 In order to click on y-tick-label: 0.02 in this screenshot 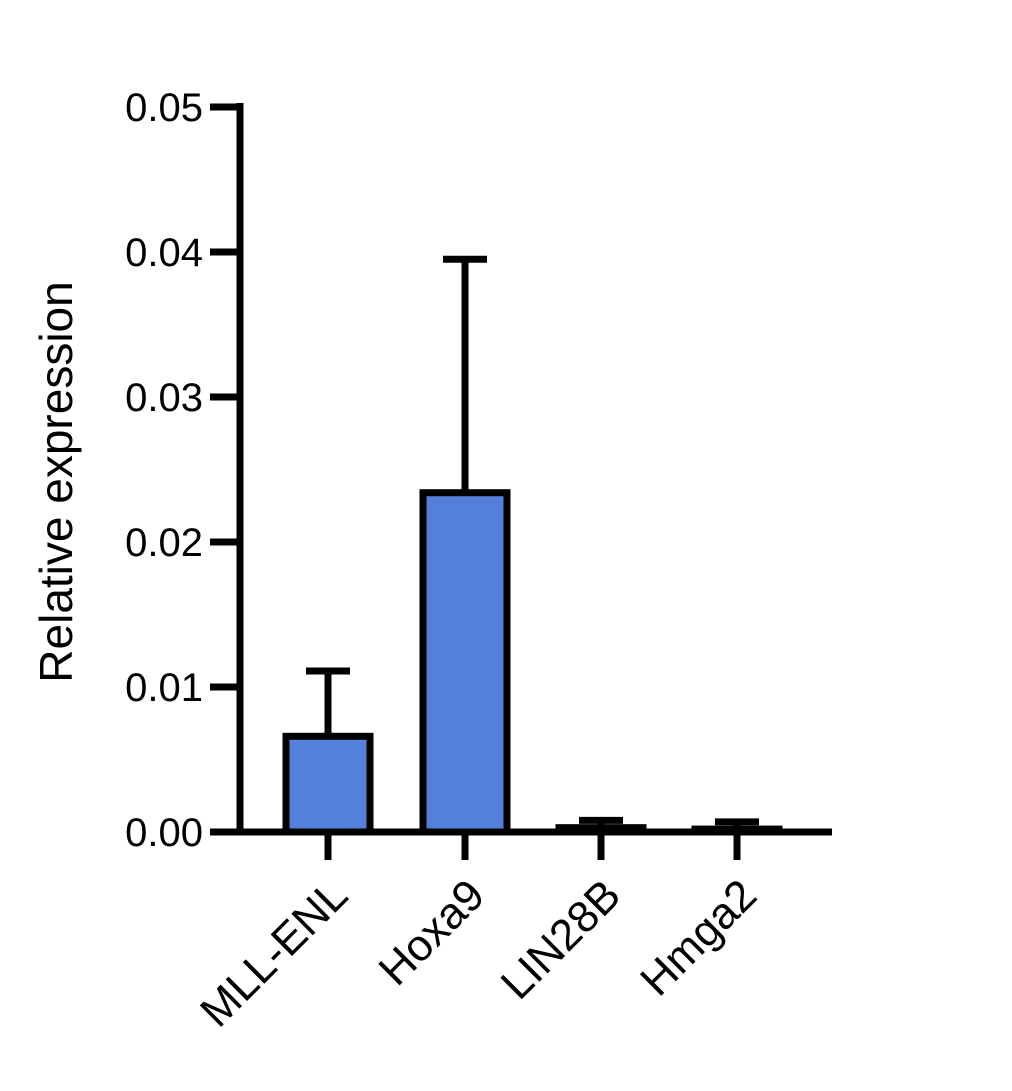, I will do `click(164, 543)`.